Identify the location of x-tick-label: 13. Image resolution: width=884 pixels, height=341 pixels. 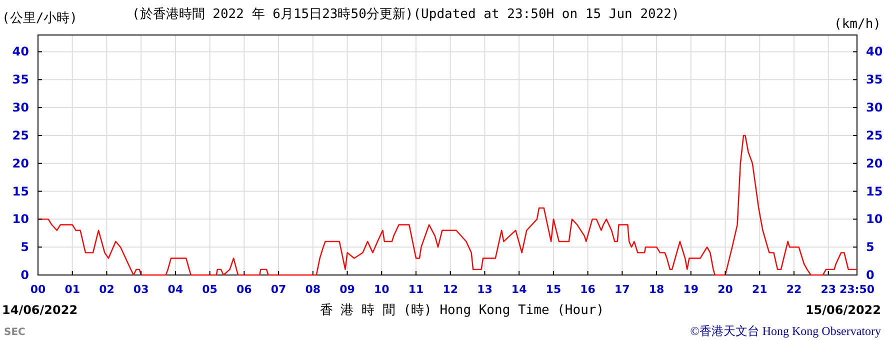
(484, 289).